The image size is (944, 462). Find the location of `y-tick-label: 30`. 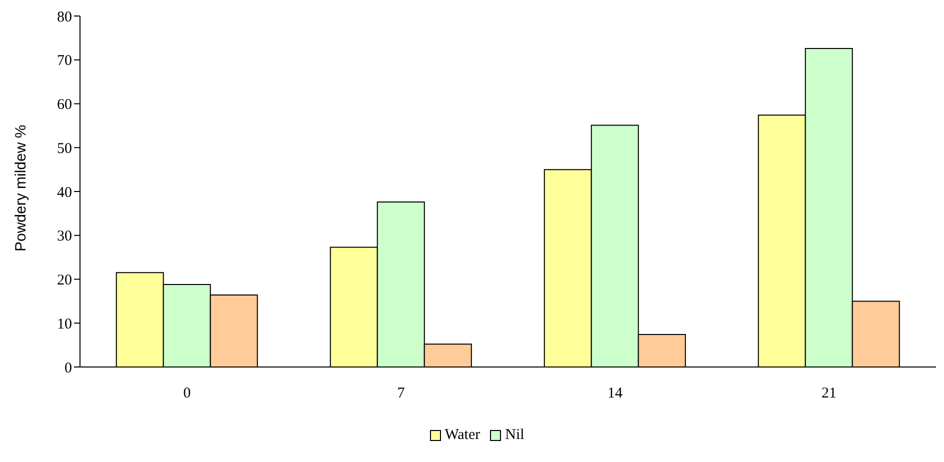

y-tick-label: 30 is located at coordinates (64, 236).